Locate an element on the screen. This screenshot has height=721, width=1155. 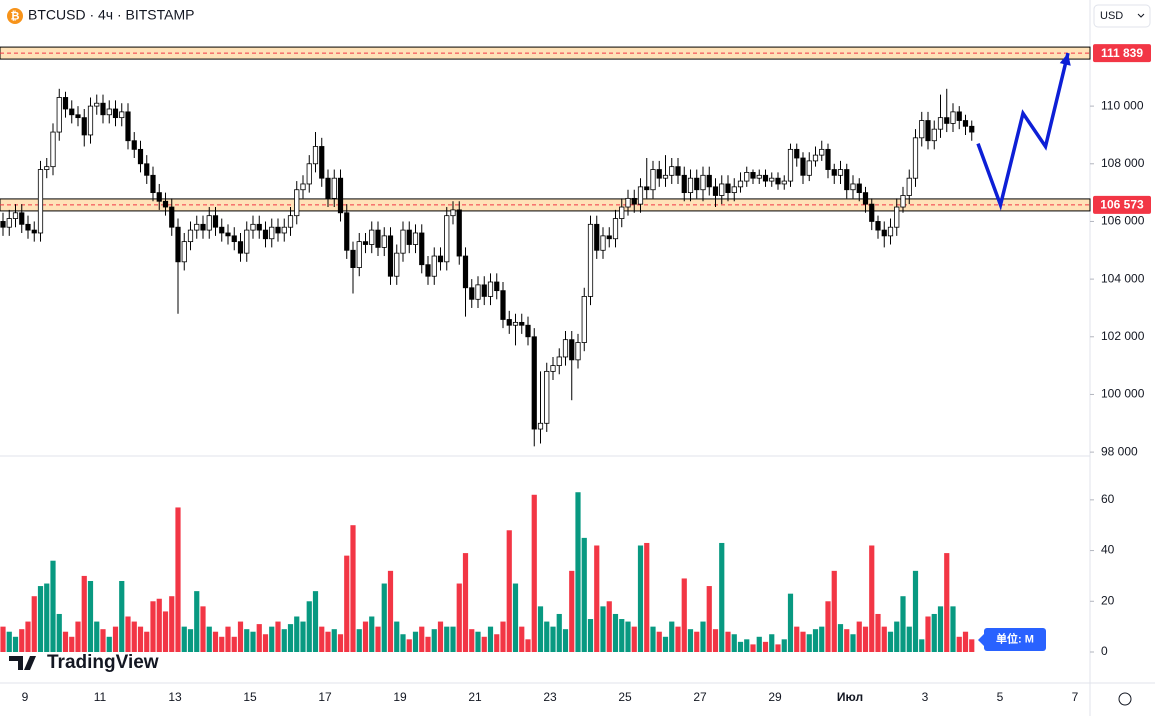
watermark-logo: TradingView is located at coordinates (84, 662).